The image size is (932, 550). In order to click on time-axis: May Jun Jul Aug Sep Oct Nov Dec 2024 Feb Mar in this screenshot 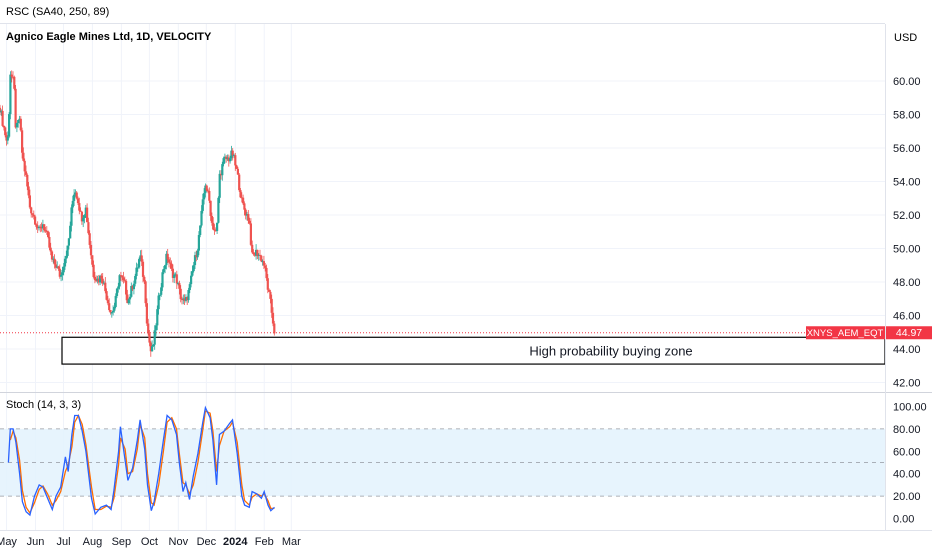, I will do `click(150, 542)`.